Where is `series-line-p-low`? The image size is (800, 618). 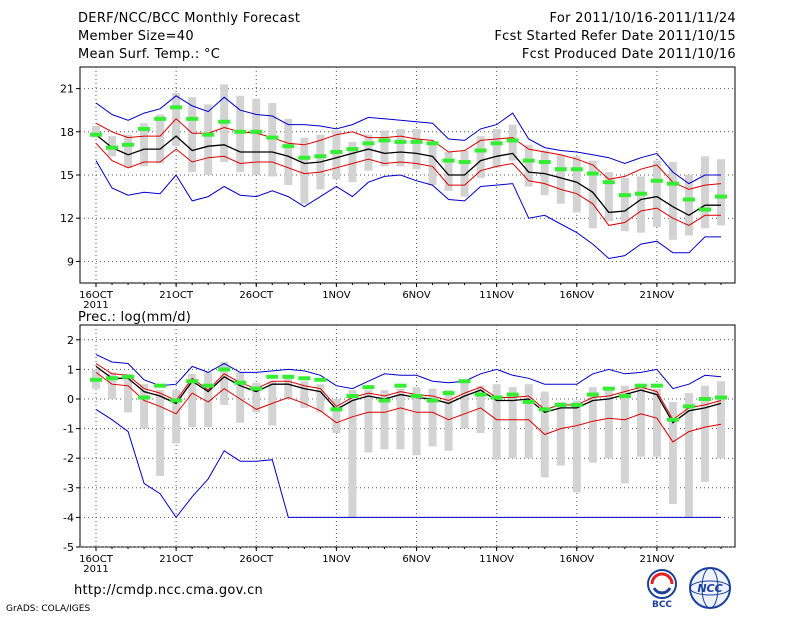
series-line-p-low is located at coordinates (408, 184).